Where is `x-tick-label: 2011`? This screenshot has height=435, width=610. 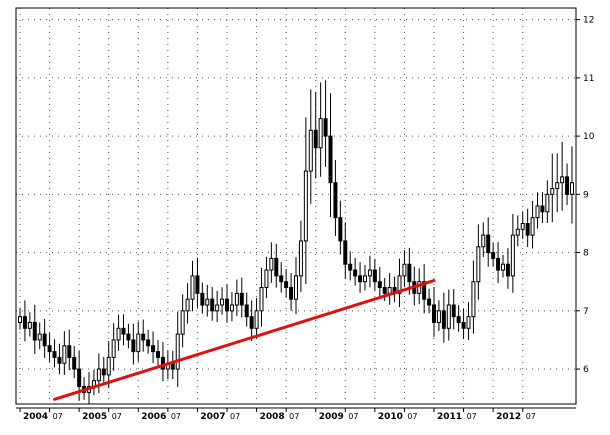
x-tick-label: 2011 is located at coordinates (449, 417).